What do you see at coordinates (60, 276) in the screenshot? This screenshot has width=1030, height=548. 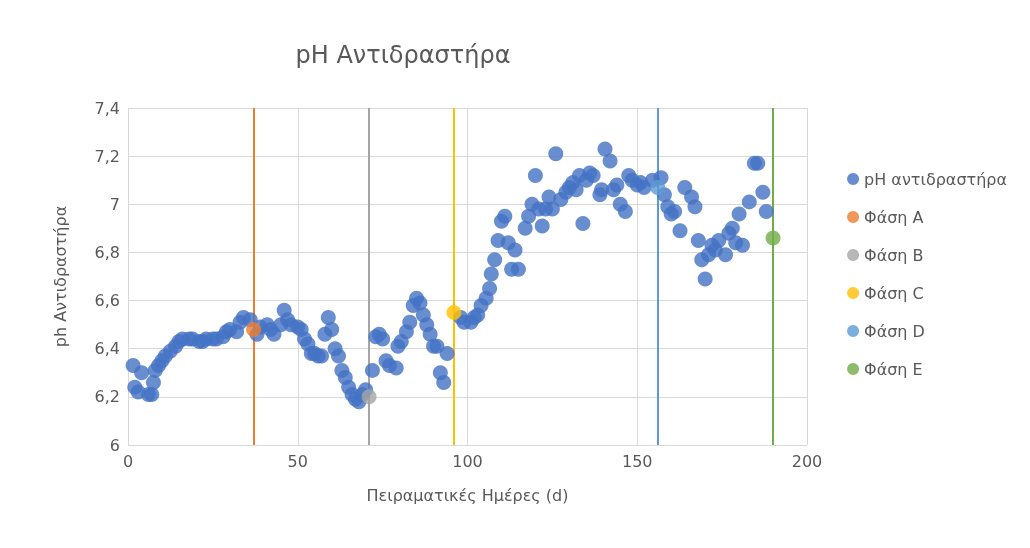 I see `y-axis-title: ph Αντιδραστήρα` at bounding box center [60, 276].